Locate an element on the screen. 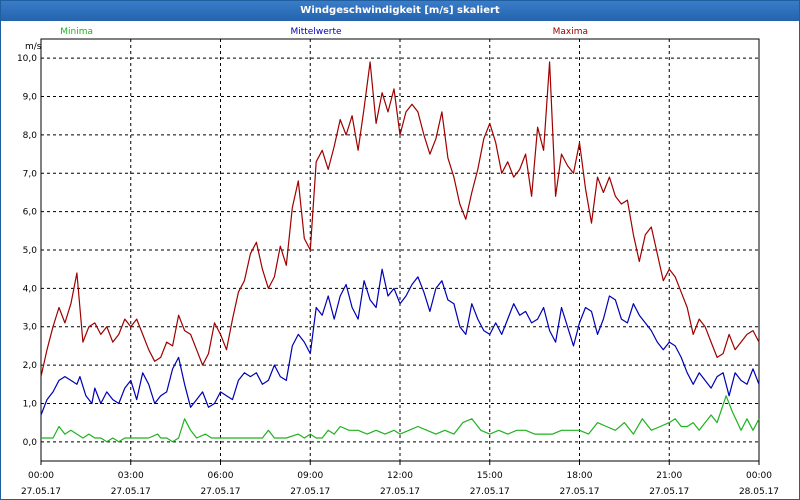 Image resolution: width=800 pixels, height=500 pixels. y-tick-label: 8,0 is located at coordinates (30, 136).